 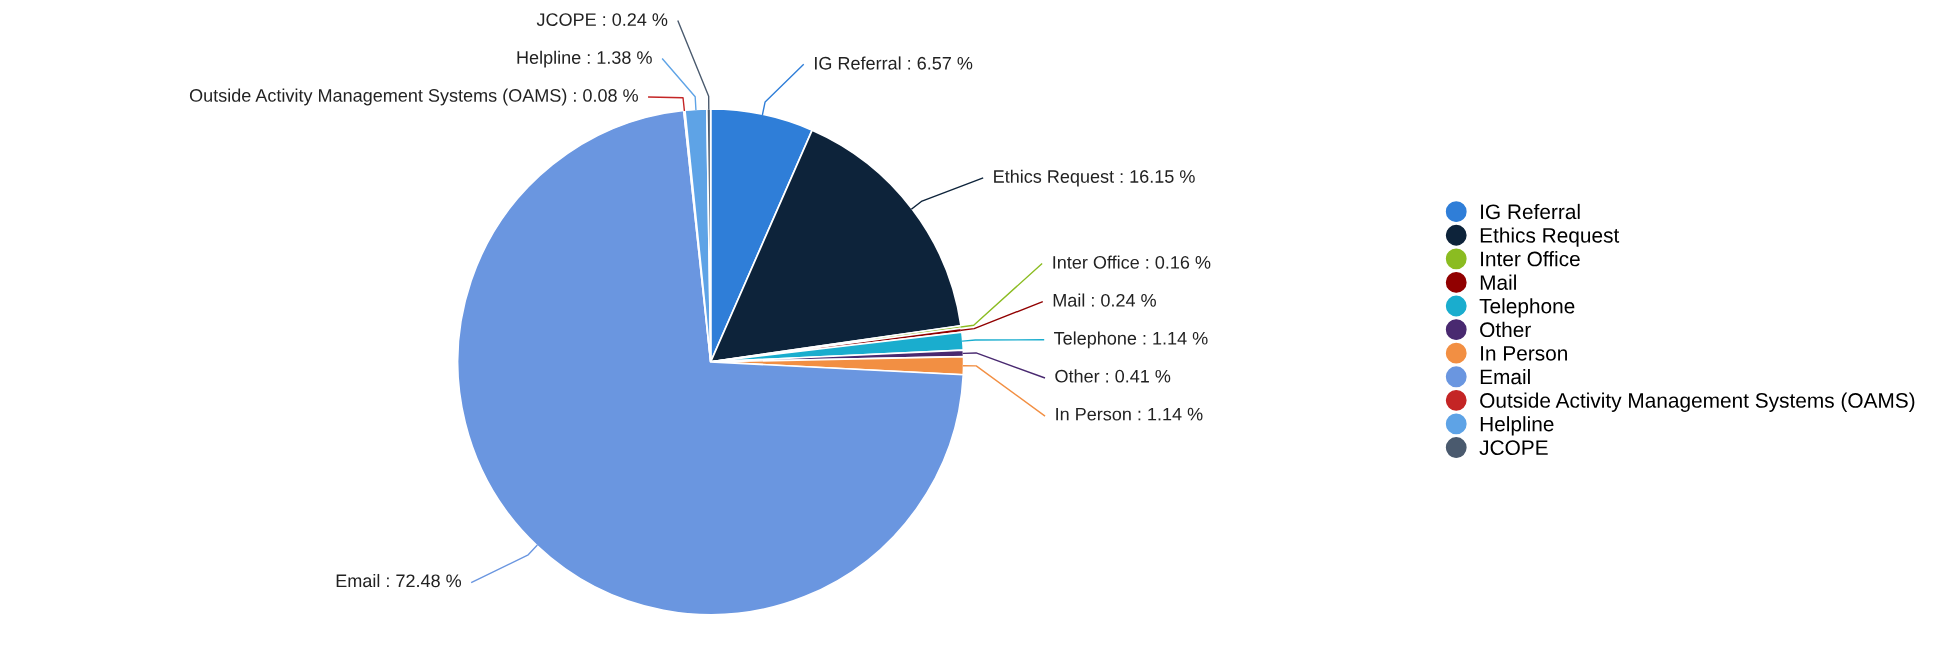 What do you see at coordinates (1527, 308) in the screenshot?
I see `legend-label: Telephone` at bounding box center [1527, 308].